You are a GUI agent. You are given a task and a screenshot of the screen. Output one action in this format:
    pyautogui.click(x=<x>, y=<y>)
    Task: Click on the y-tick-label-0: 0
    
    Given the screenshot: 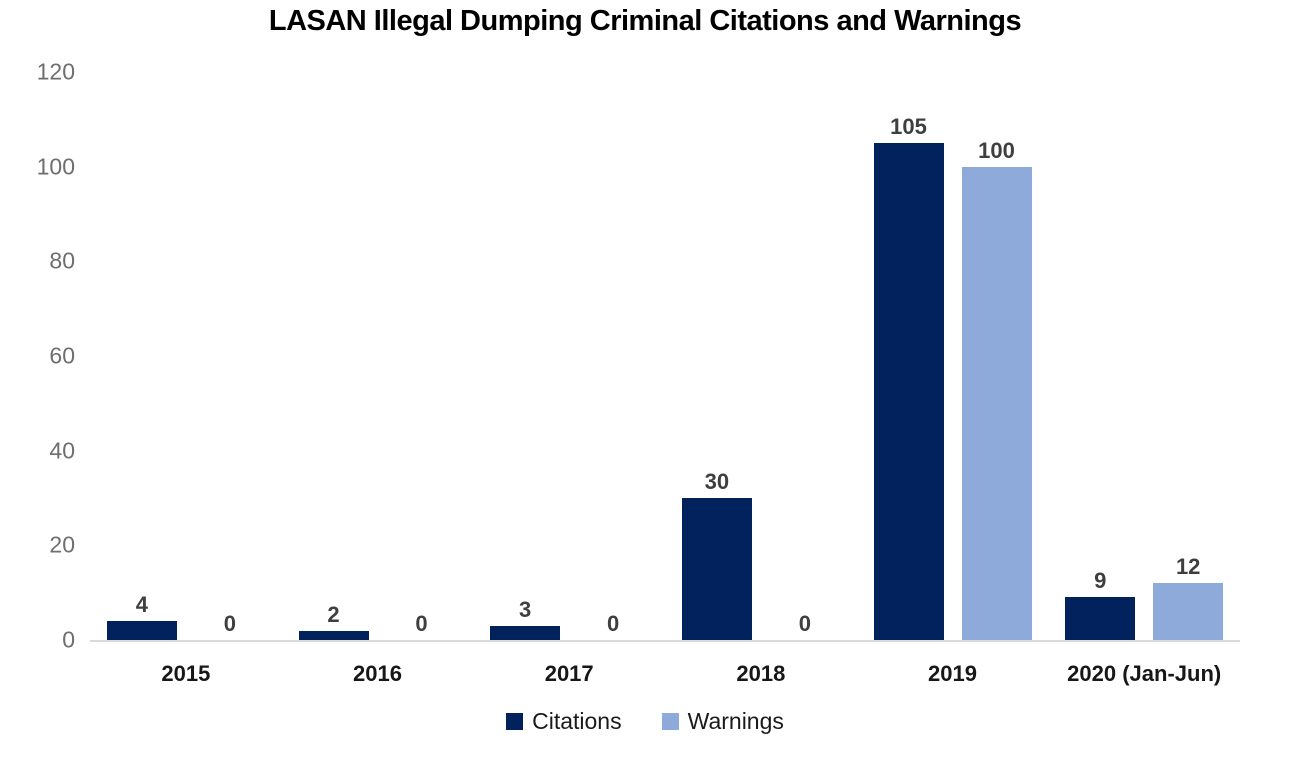 What is the action you would take?
    pyautogui.click(x=68, y=639)
    